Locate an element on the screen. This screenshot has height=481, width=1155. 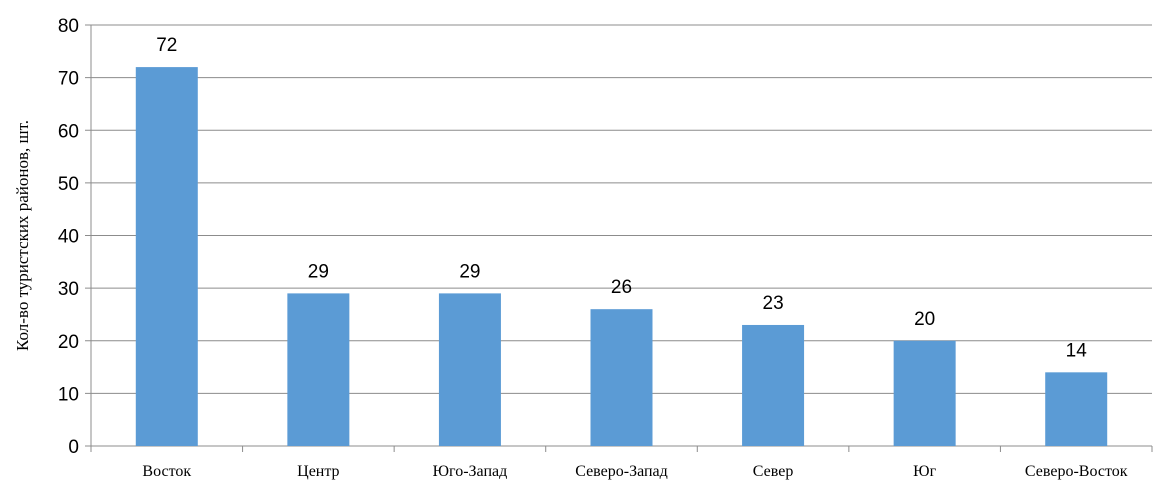
y-tick-label: 10 is located at coordinates (68, 394).